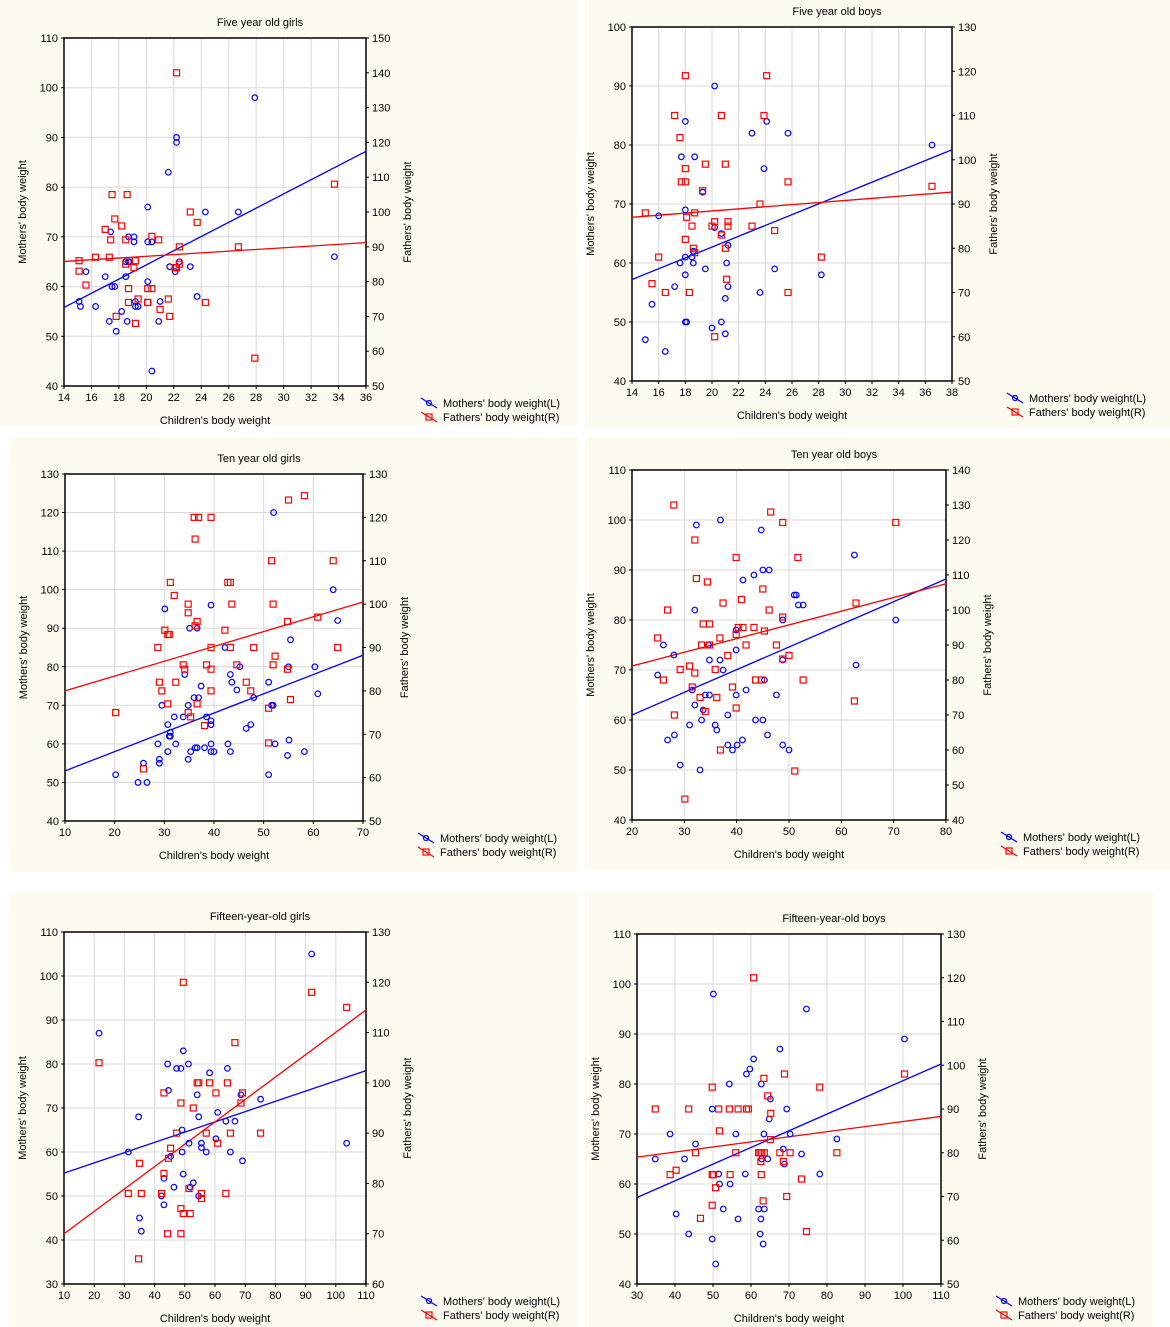  What do you see at coordinates (275, 1296) in the screenshot?
I see `x-tick-label: 80` at bounding box center [275, 1296].